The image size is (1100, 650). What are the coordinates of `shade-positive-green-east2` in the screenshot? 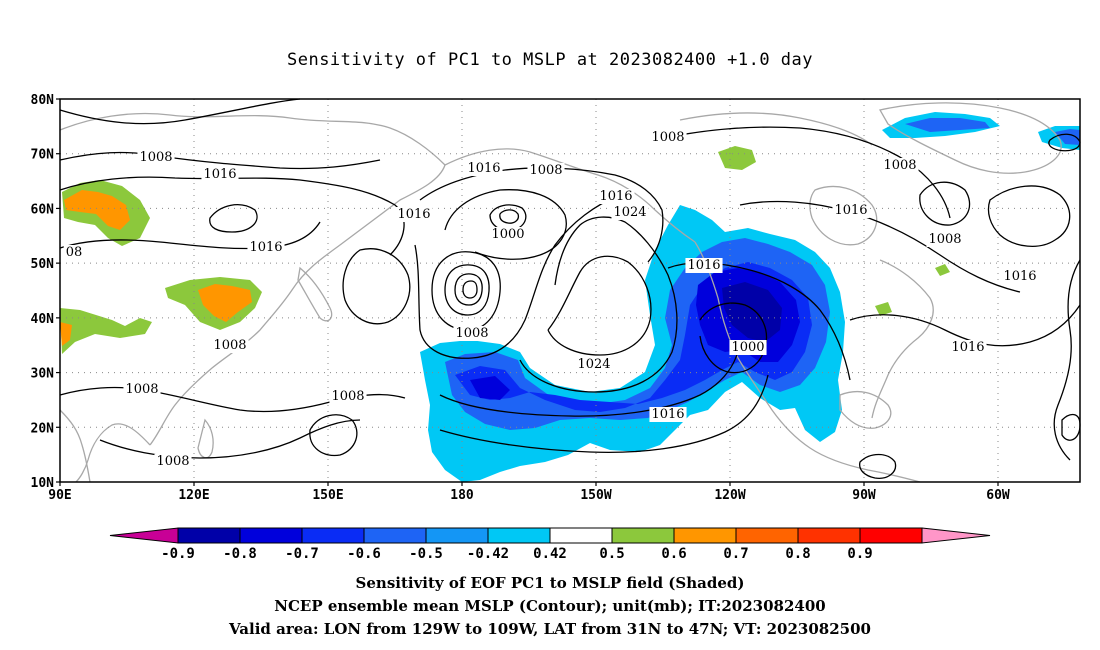 It's located at (883, 309).